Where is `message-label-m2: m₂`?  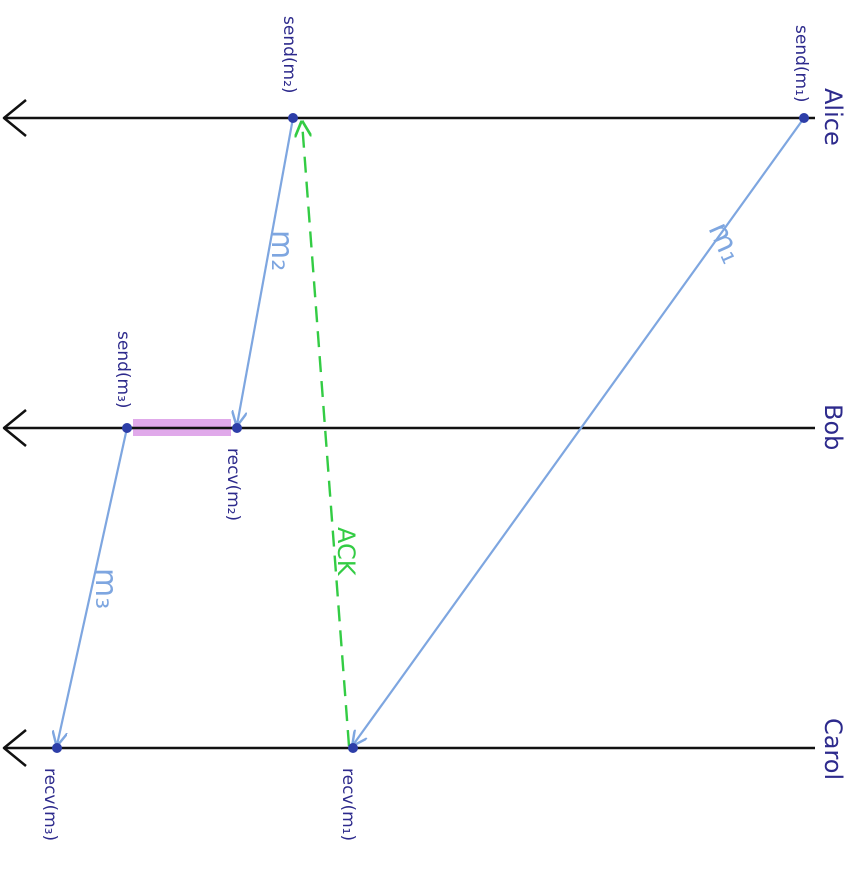 message-label-m2: m₂ is located at coordinates (281, 250).